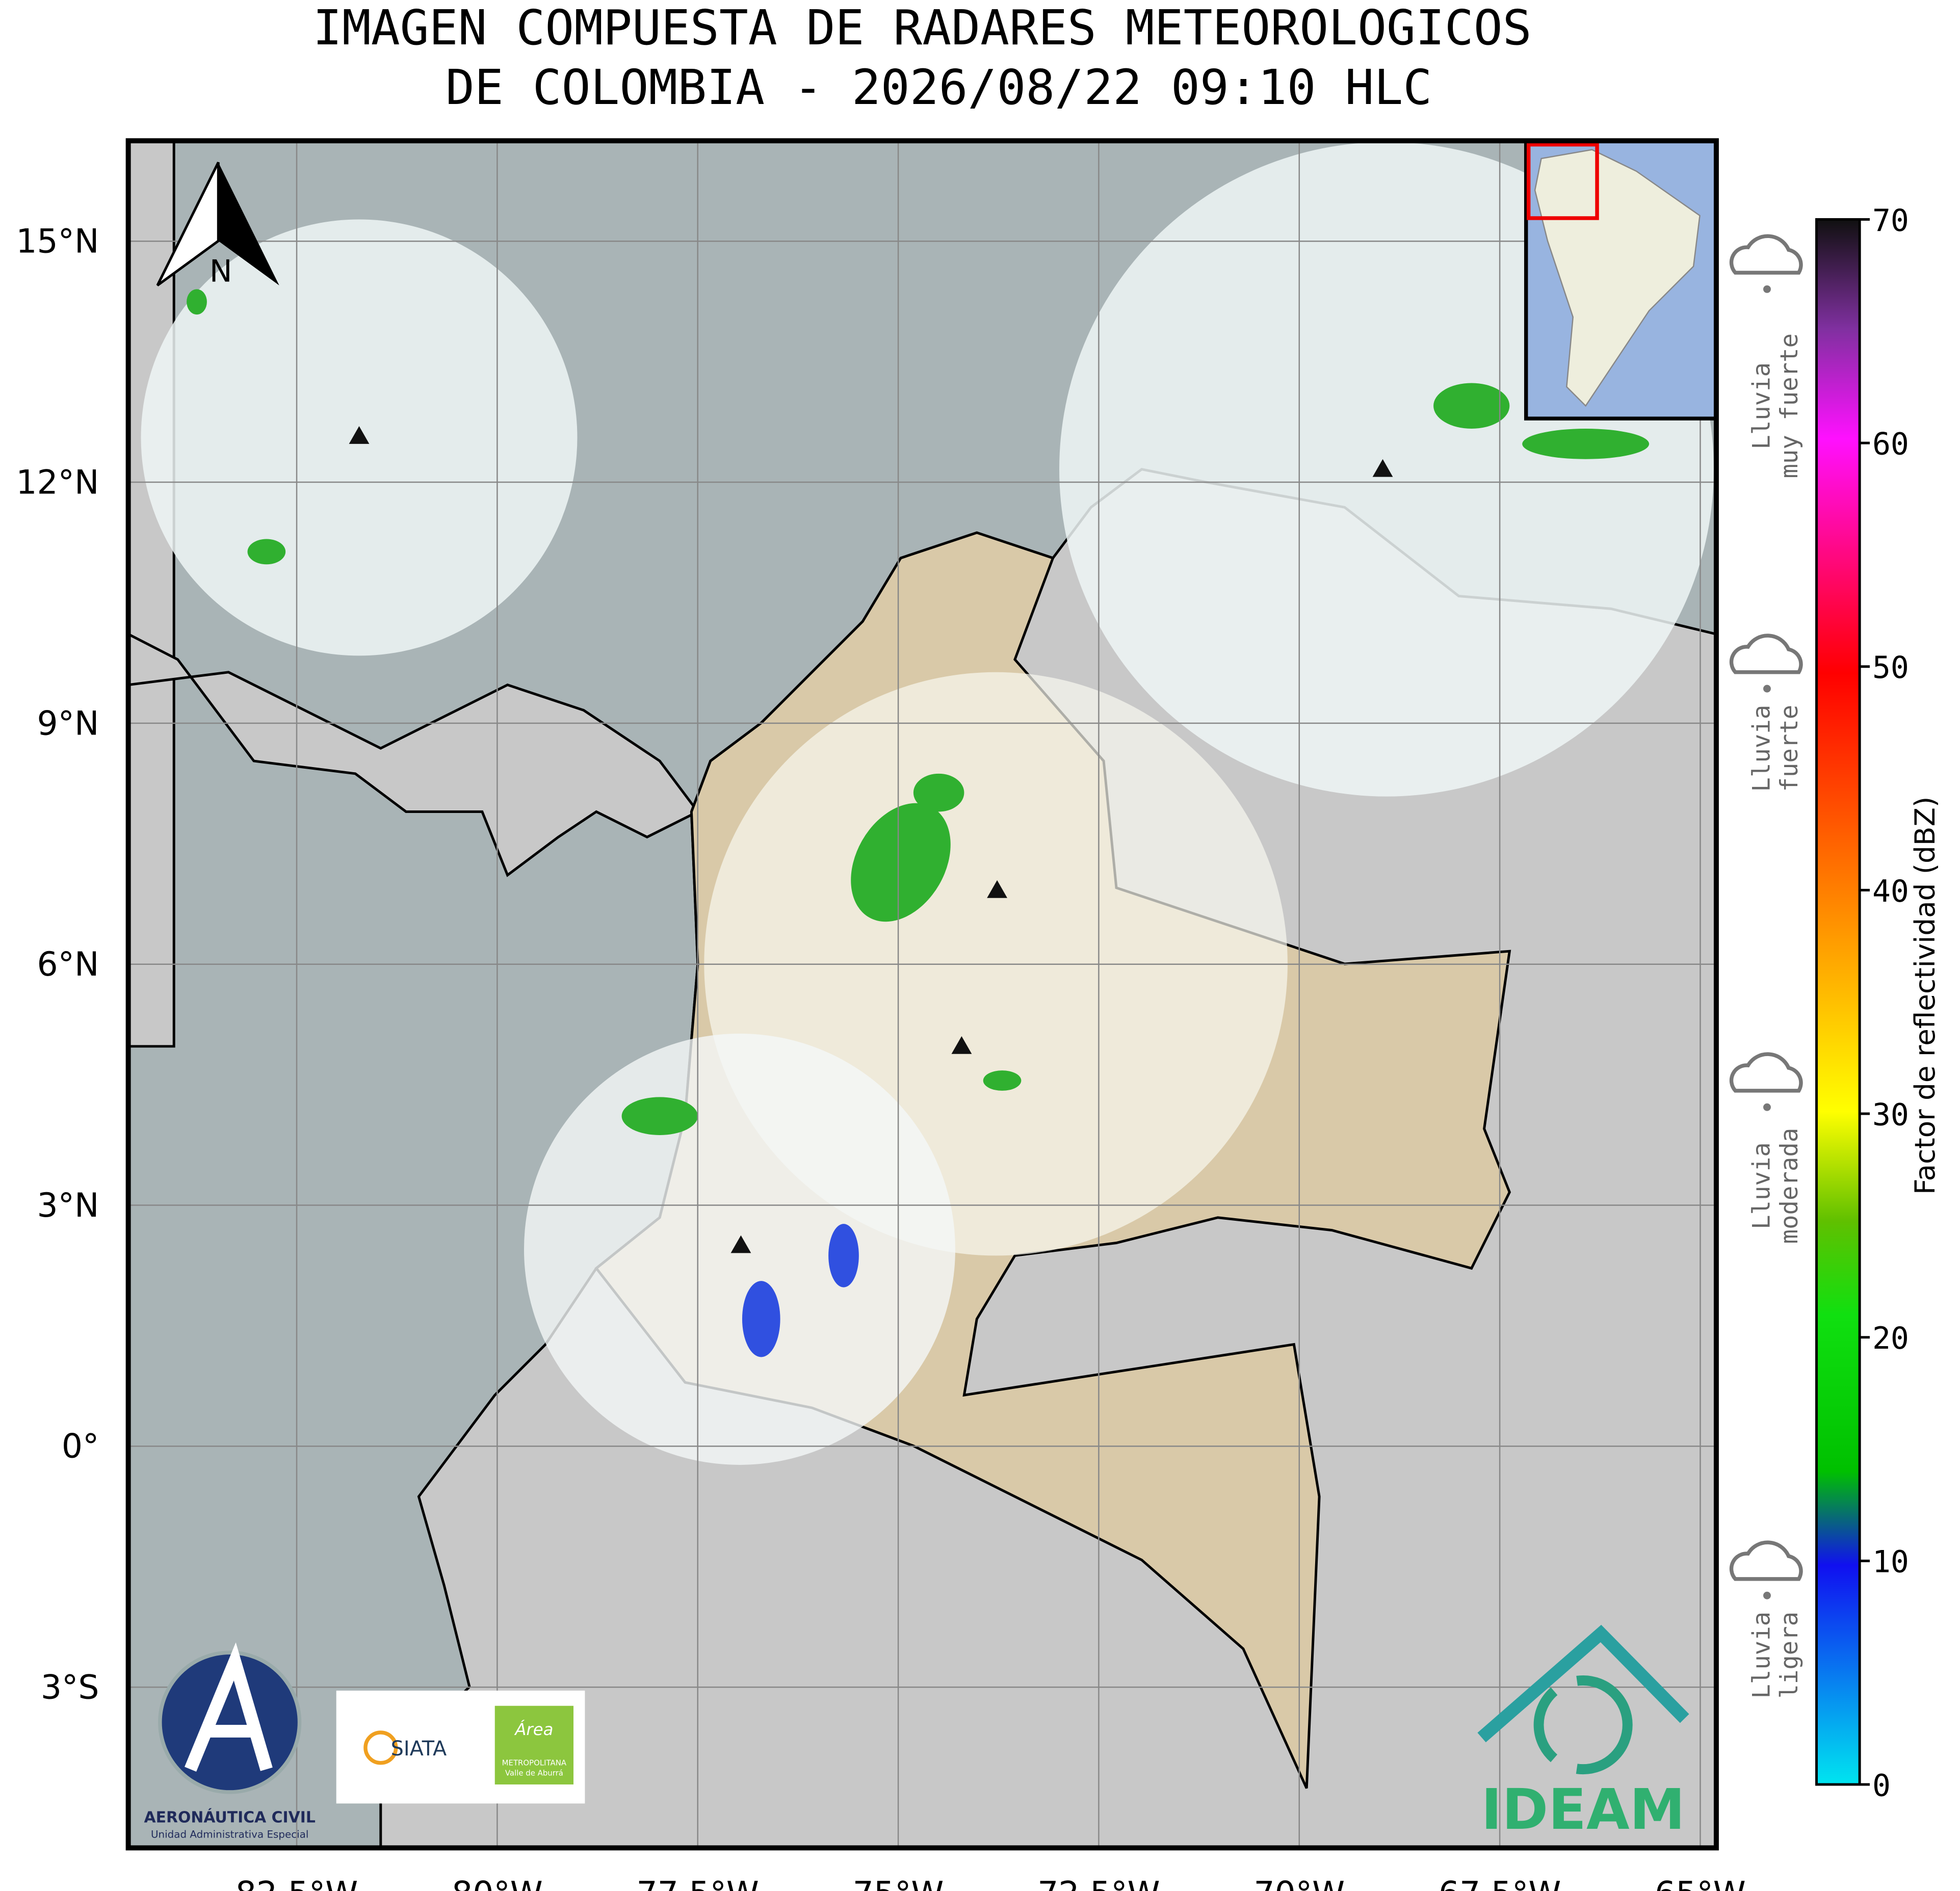 The width and height of the screenshot is (1960, 1891). Describe the element at coordinates (70, 1688) in the screenshot. I see `lat-tick-label: 3°S` at that location.